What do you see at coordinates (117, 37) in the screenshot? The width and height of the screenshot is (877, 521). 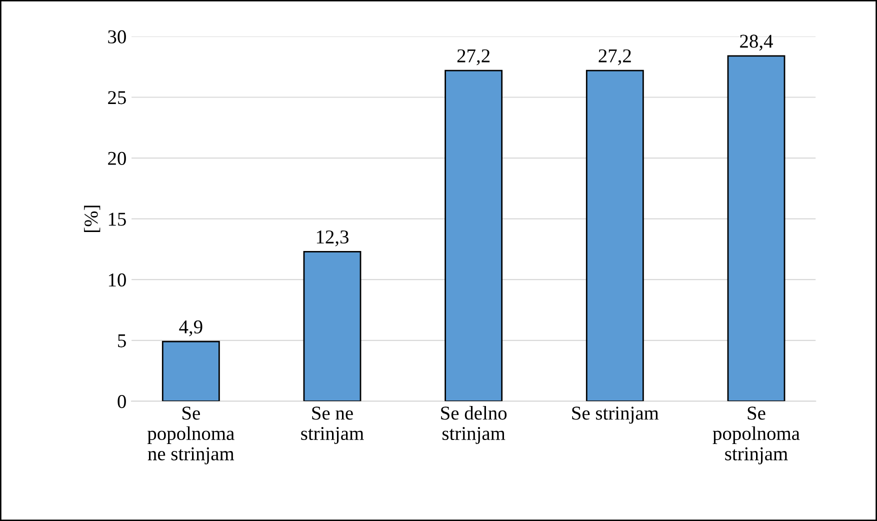 I see `y-tick-label: 30` at bounding box center [117, 37].